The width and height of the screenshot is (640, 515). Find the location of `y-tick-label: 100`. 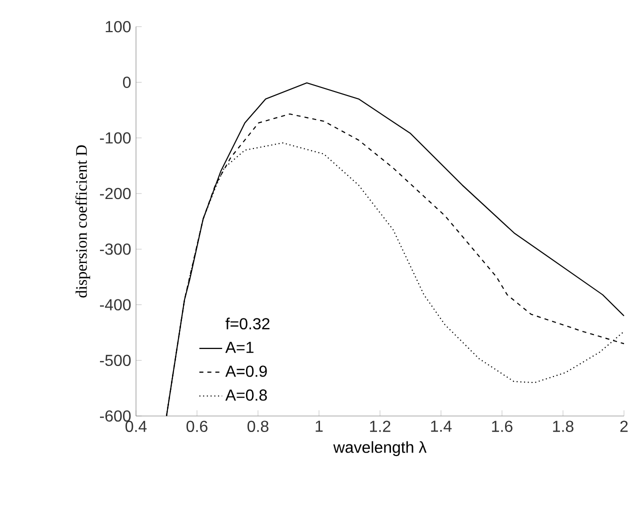

y-tick-label: 100 is located at coordinates (118, 26).